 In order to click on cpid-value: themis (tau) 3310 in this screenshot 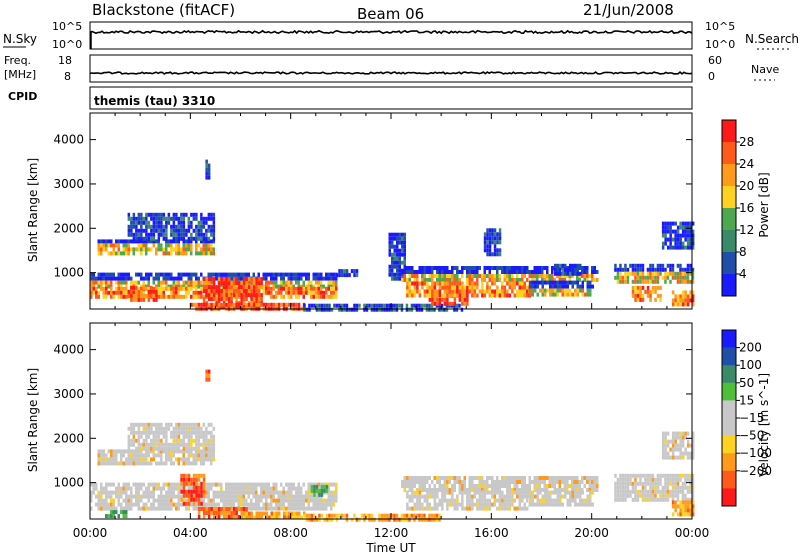, I will do `click(154, 101)`.